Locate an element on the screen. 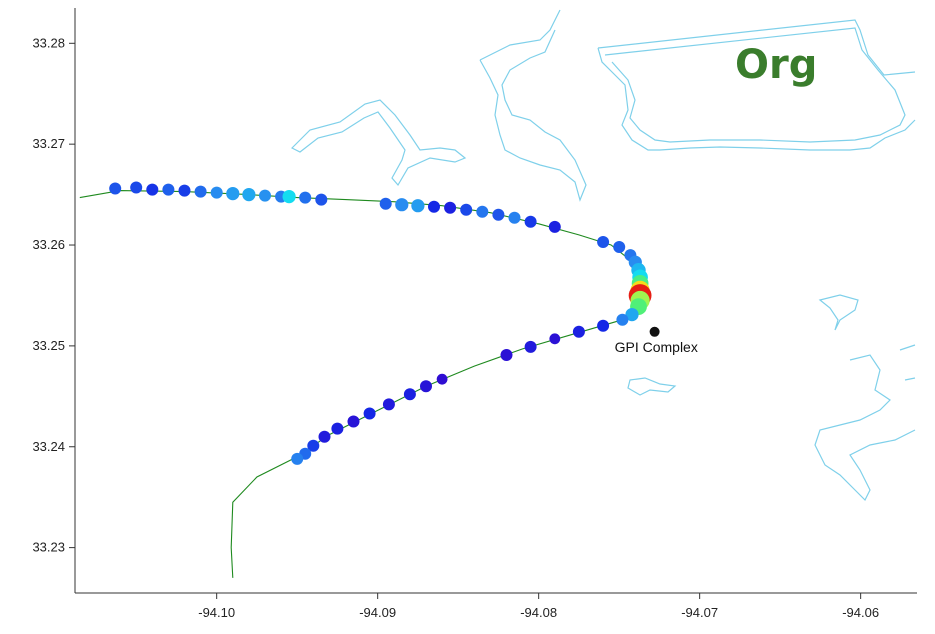  y-tick-label: 33.25 is located at coordinates (48, 345).